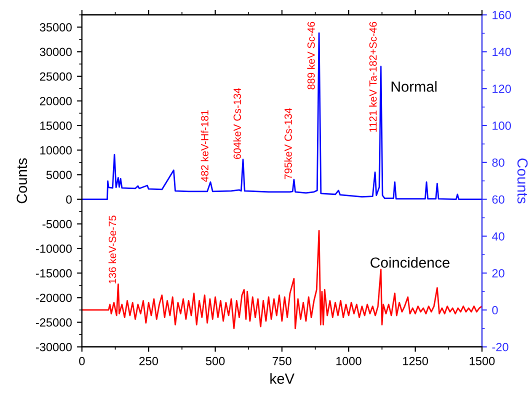  What do you see at coordinates (56, 126) in the screenshot?
I see `y-tick-label: 15000` at bounding box center [56, 126].